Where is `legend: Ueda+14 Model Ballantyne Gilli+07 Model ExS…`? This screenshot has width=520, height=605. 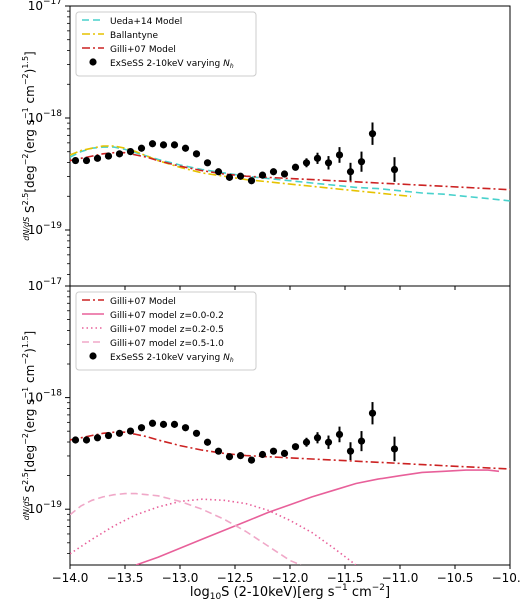 legend: Ueda+14 Model Ballantyne Gilli+07 Model ExS… is located at coordinates (166, 44).